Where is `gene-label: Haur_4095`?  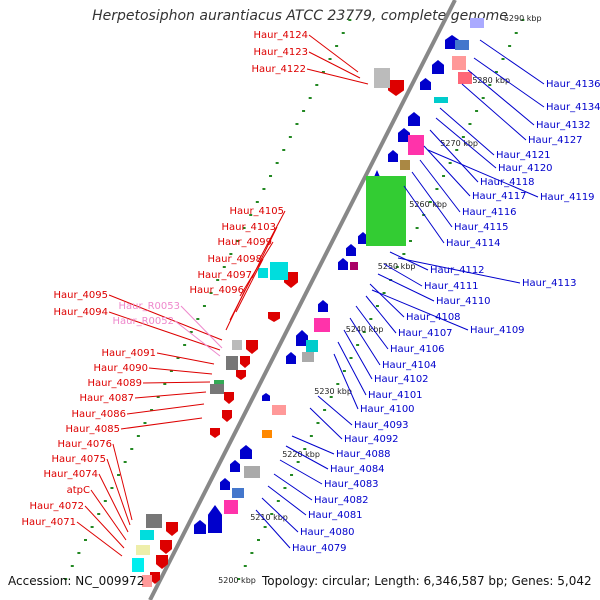
gene-label: Haur_4095 is located at coordinates (80, 295).